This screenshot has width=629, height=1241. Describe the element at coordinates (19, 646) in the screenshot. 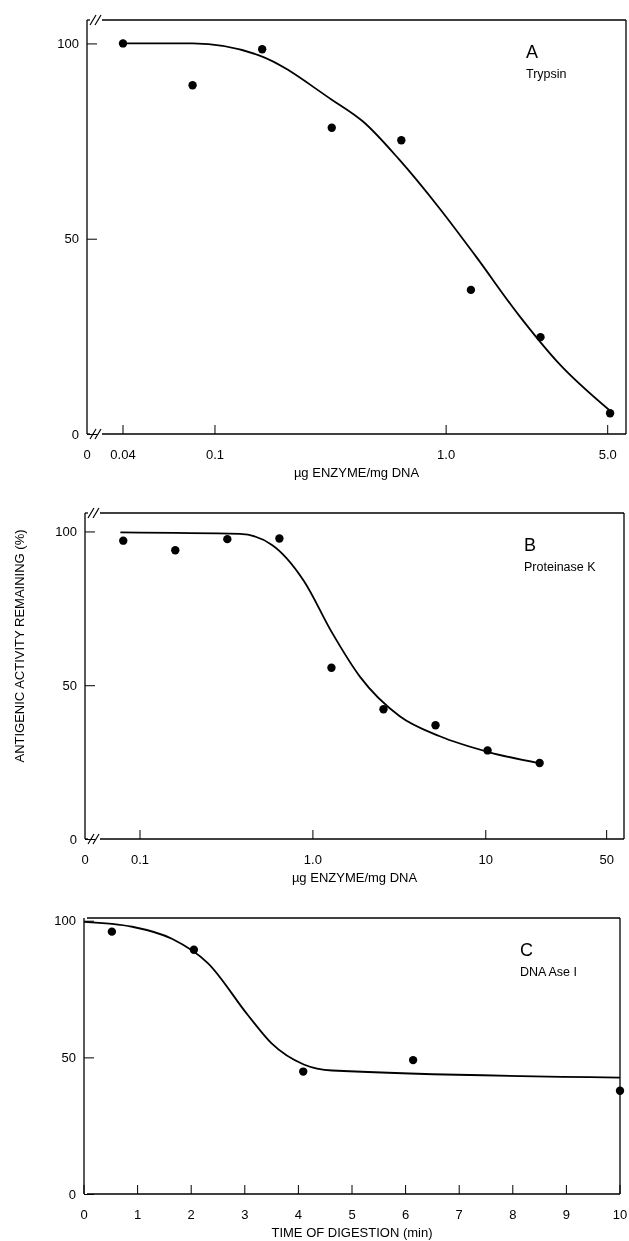

I see `y-axis-title: ANTIGENIC ACTIVITY REMAINING (%)` at that location.